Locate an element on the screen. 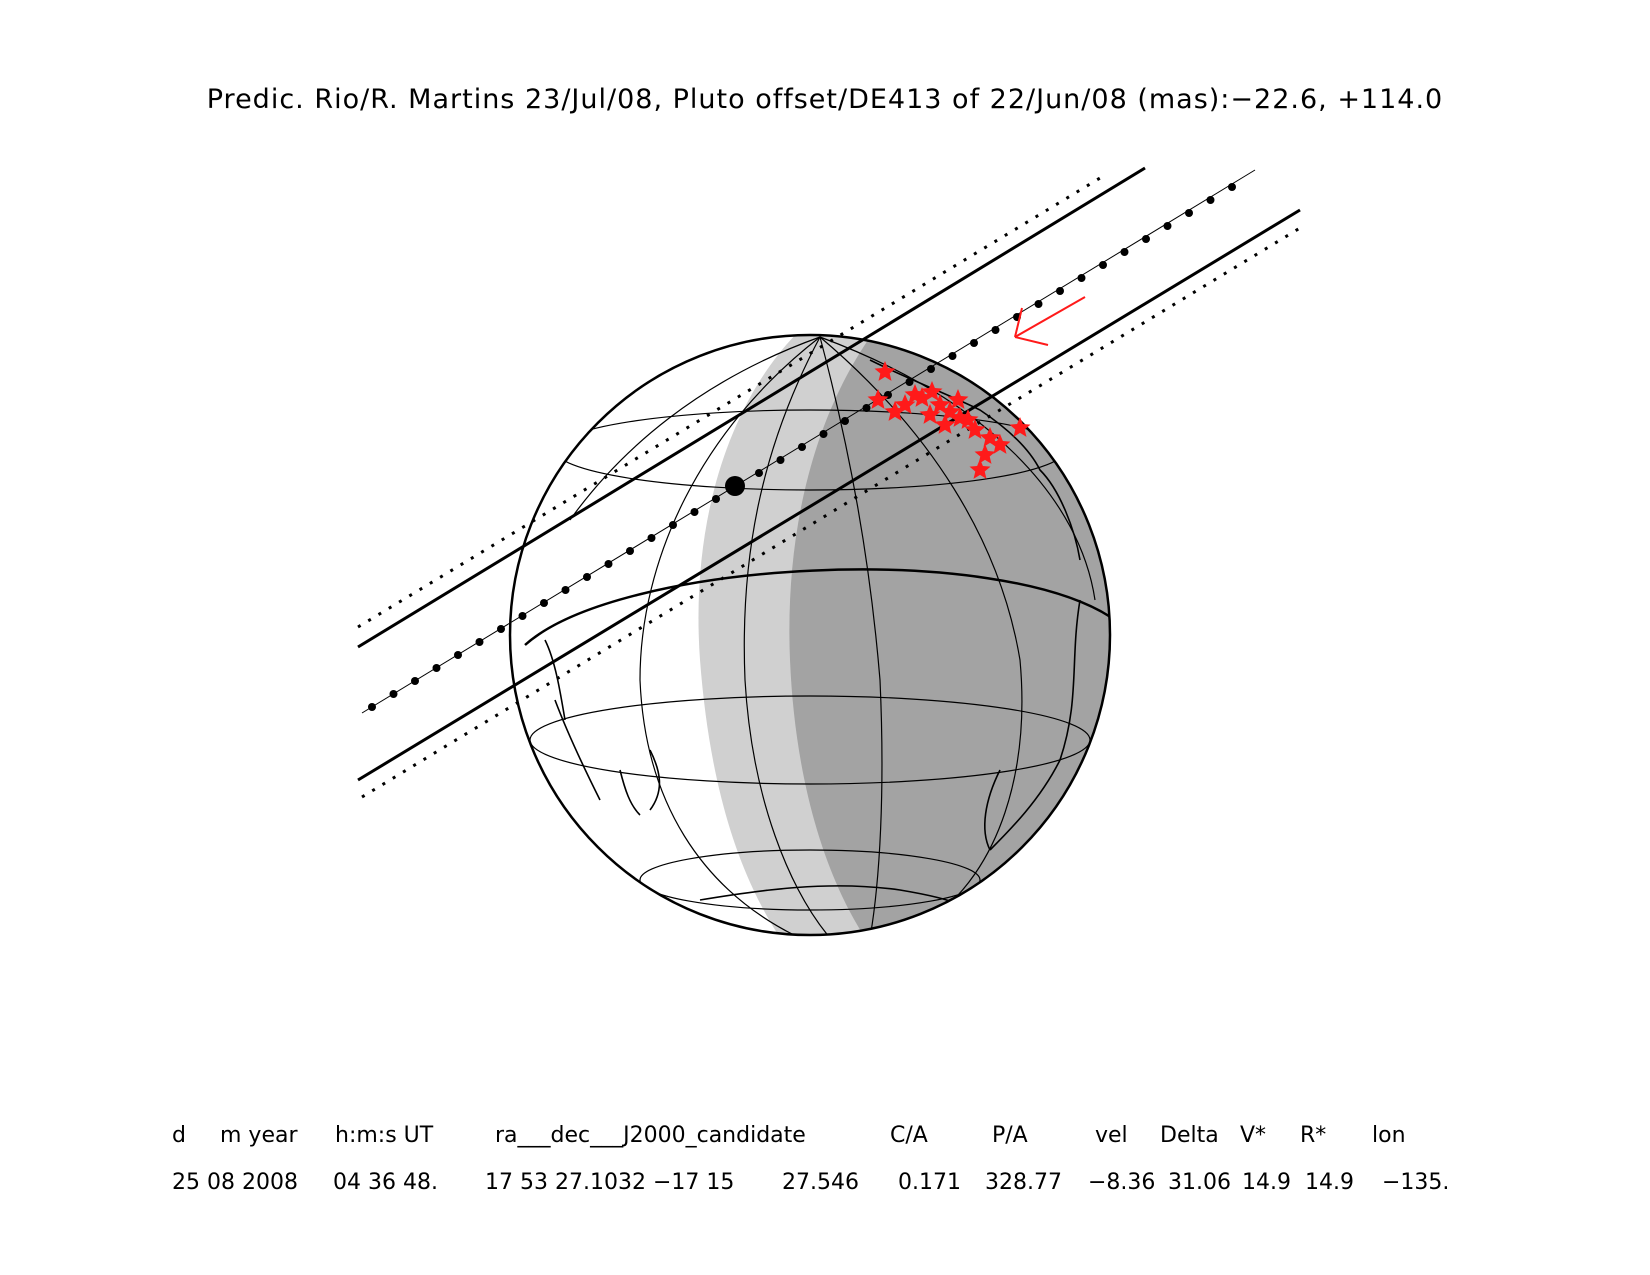 The image size is (1650, 1275). val-vmag: 14.9 is located at coordinates (1266, 1182).